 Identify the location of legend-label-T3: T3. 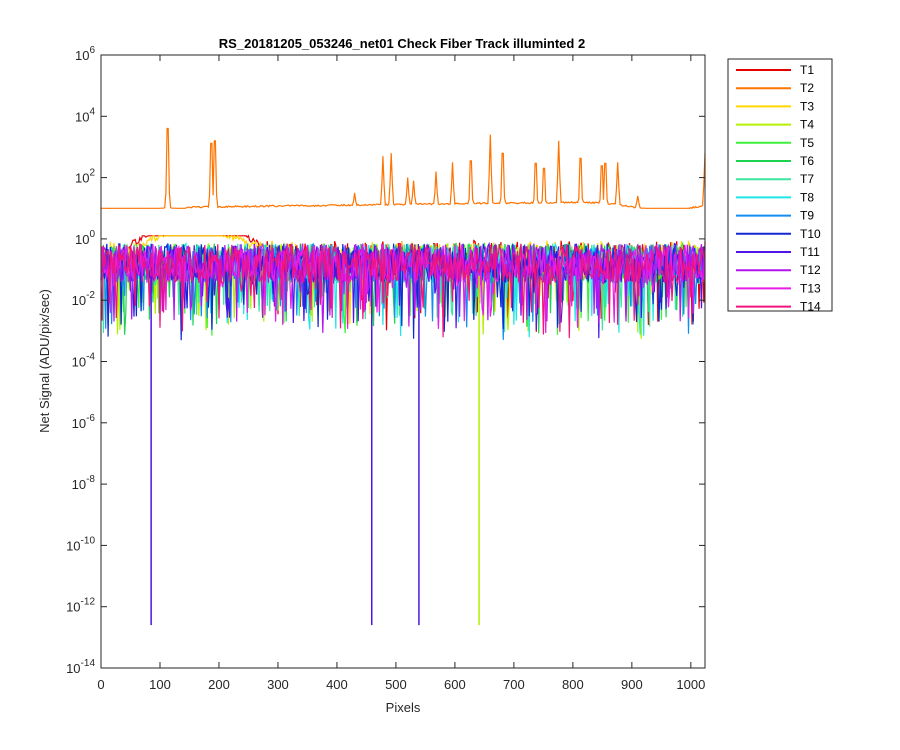
(807, 106).